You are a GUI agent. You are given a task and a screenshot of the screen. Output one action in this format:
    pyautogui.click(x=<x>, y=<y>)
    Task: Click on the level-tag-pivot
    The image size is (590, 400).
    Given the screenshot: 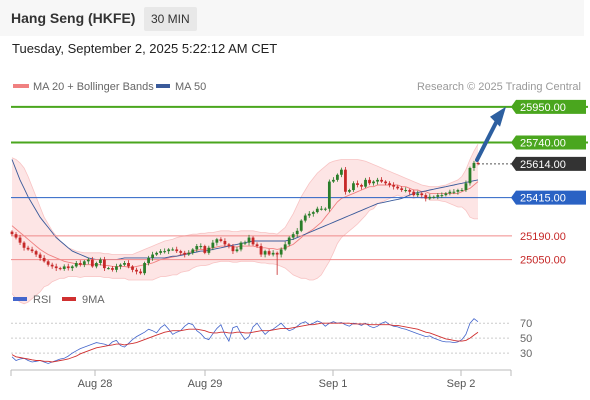 What is the action you would take?
    pyautogui.click(x=548, y=197)
    